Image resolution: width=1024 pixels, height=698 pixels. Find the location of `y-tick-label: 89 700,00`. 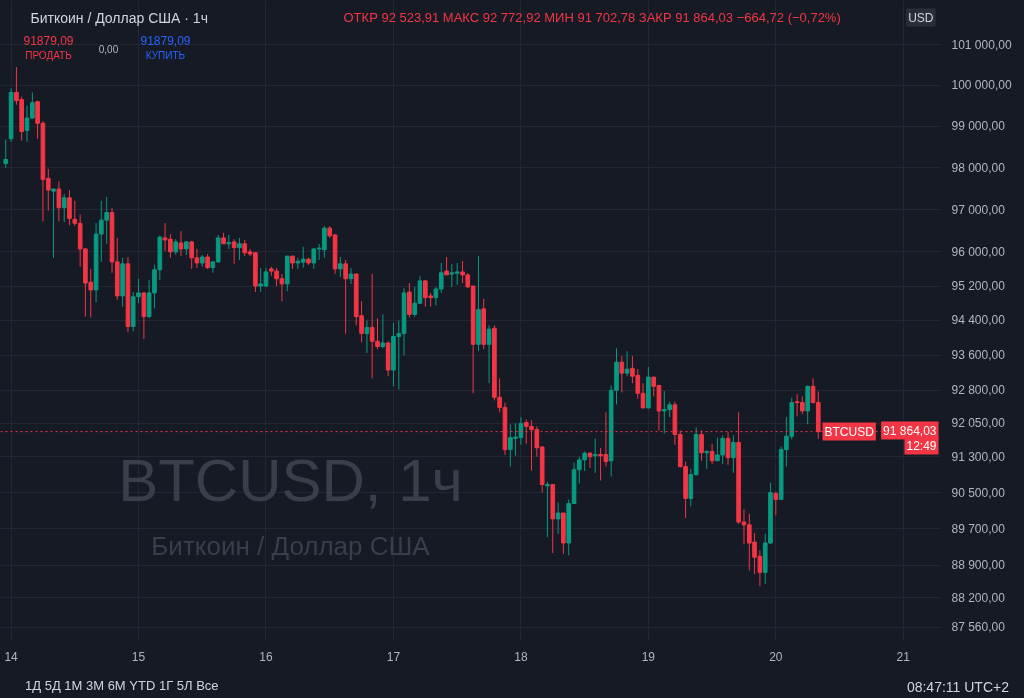

y-tick-label: 89 700,00 is located at coordinates (978, 528).